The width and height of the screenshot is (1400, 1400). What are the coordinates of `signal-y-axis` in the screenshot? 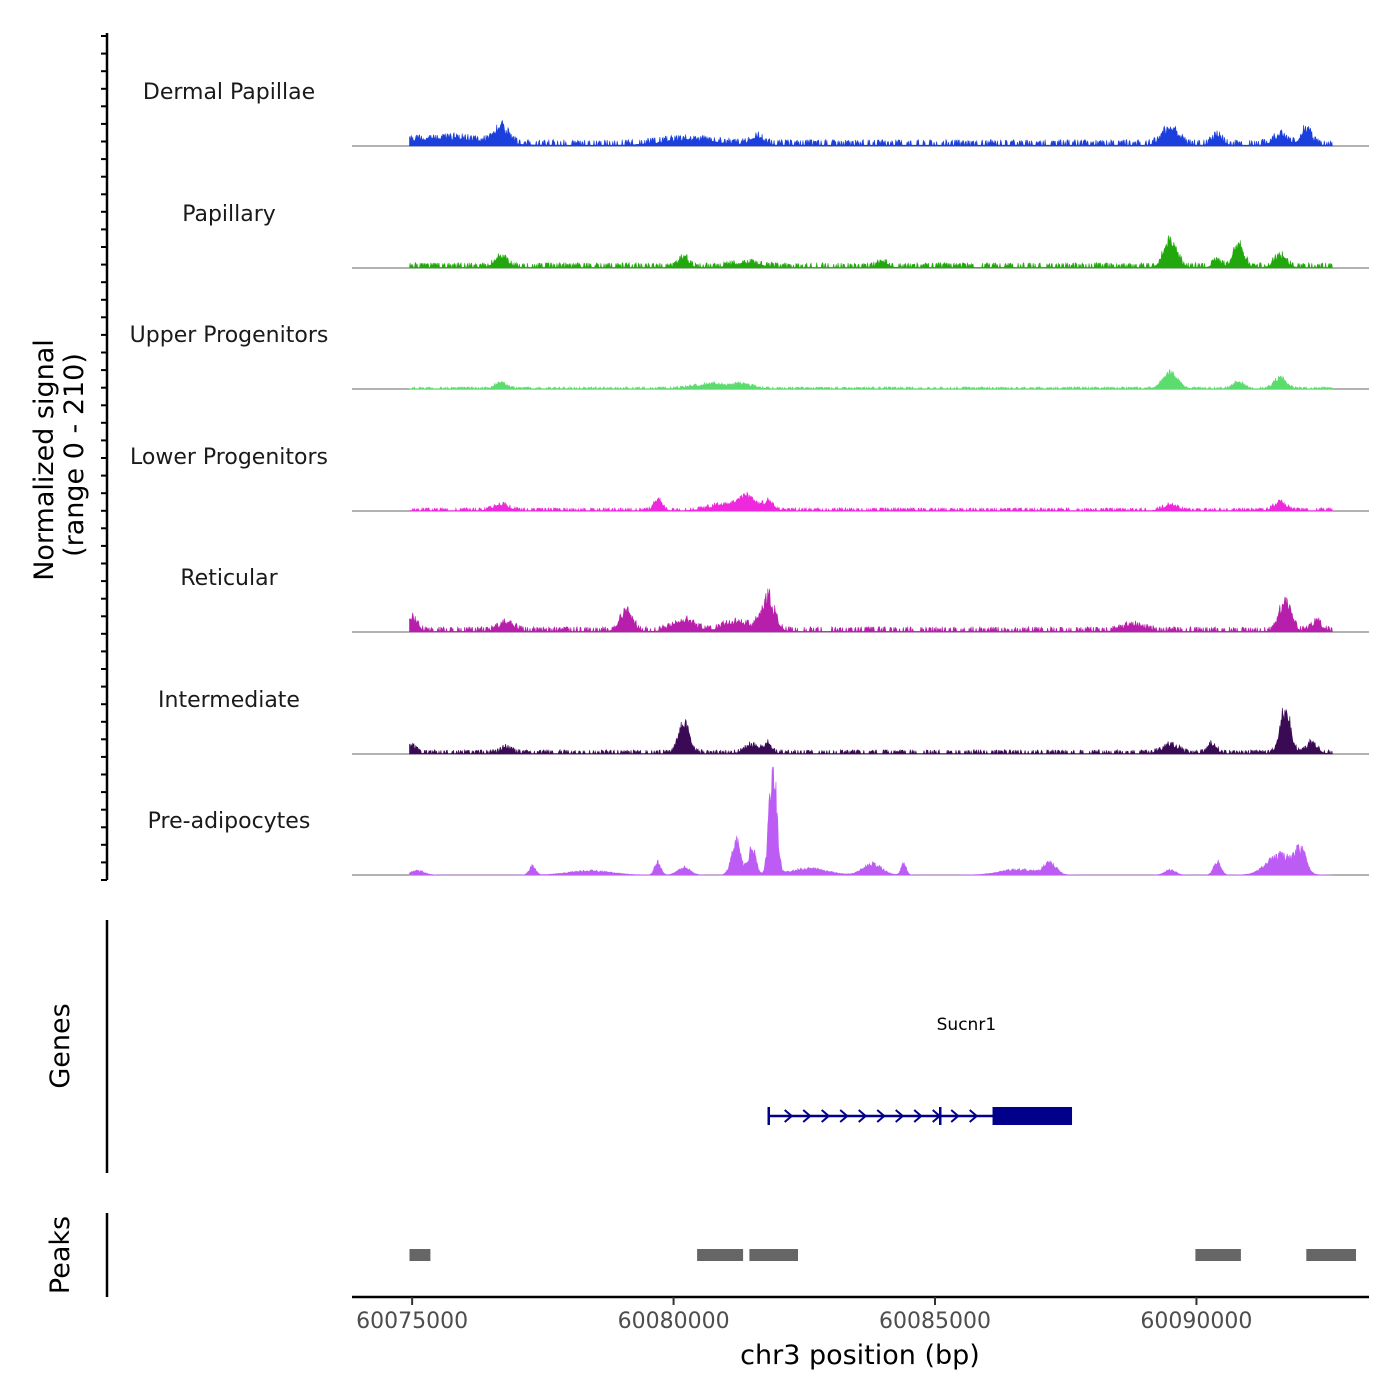 It's located at (105, 457).